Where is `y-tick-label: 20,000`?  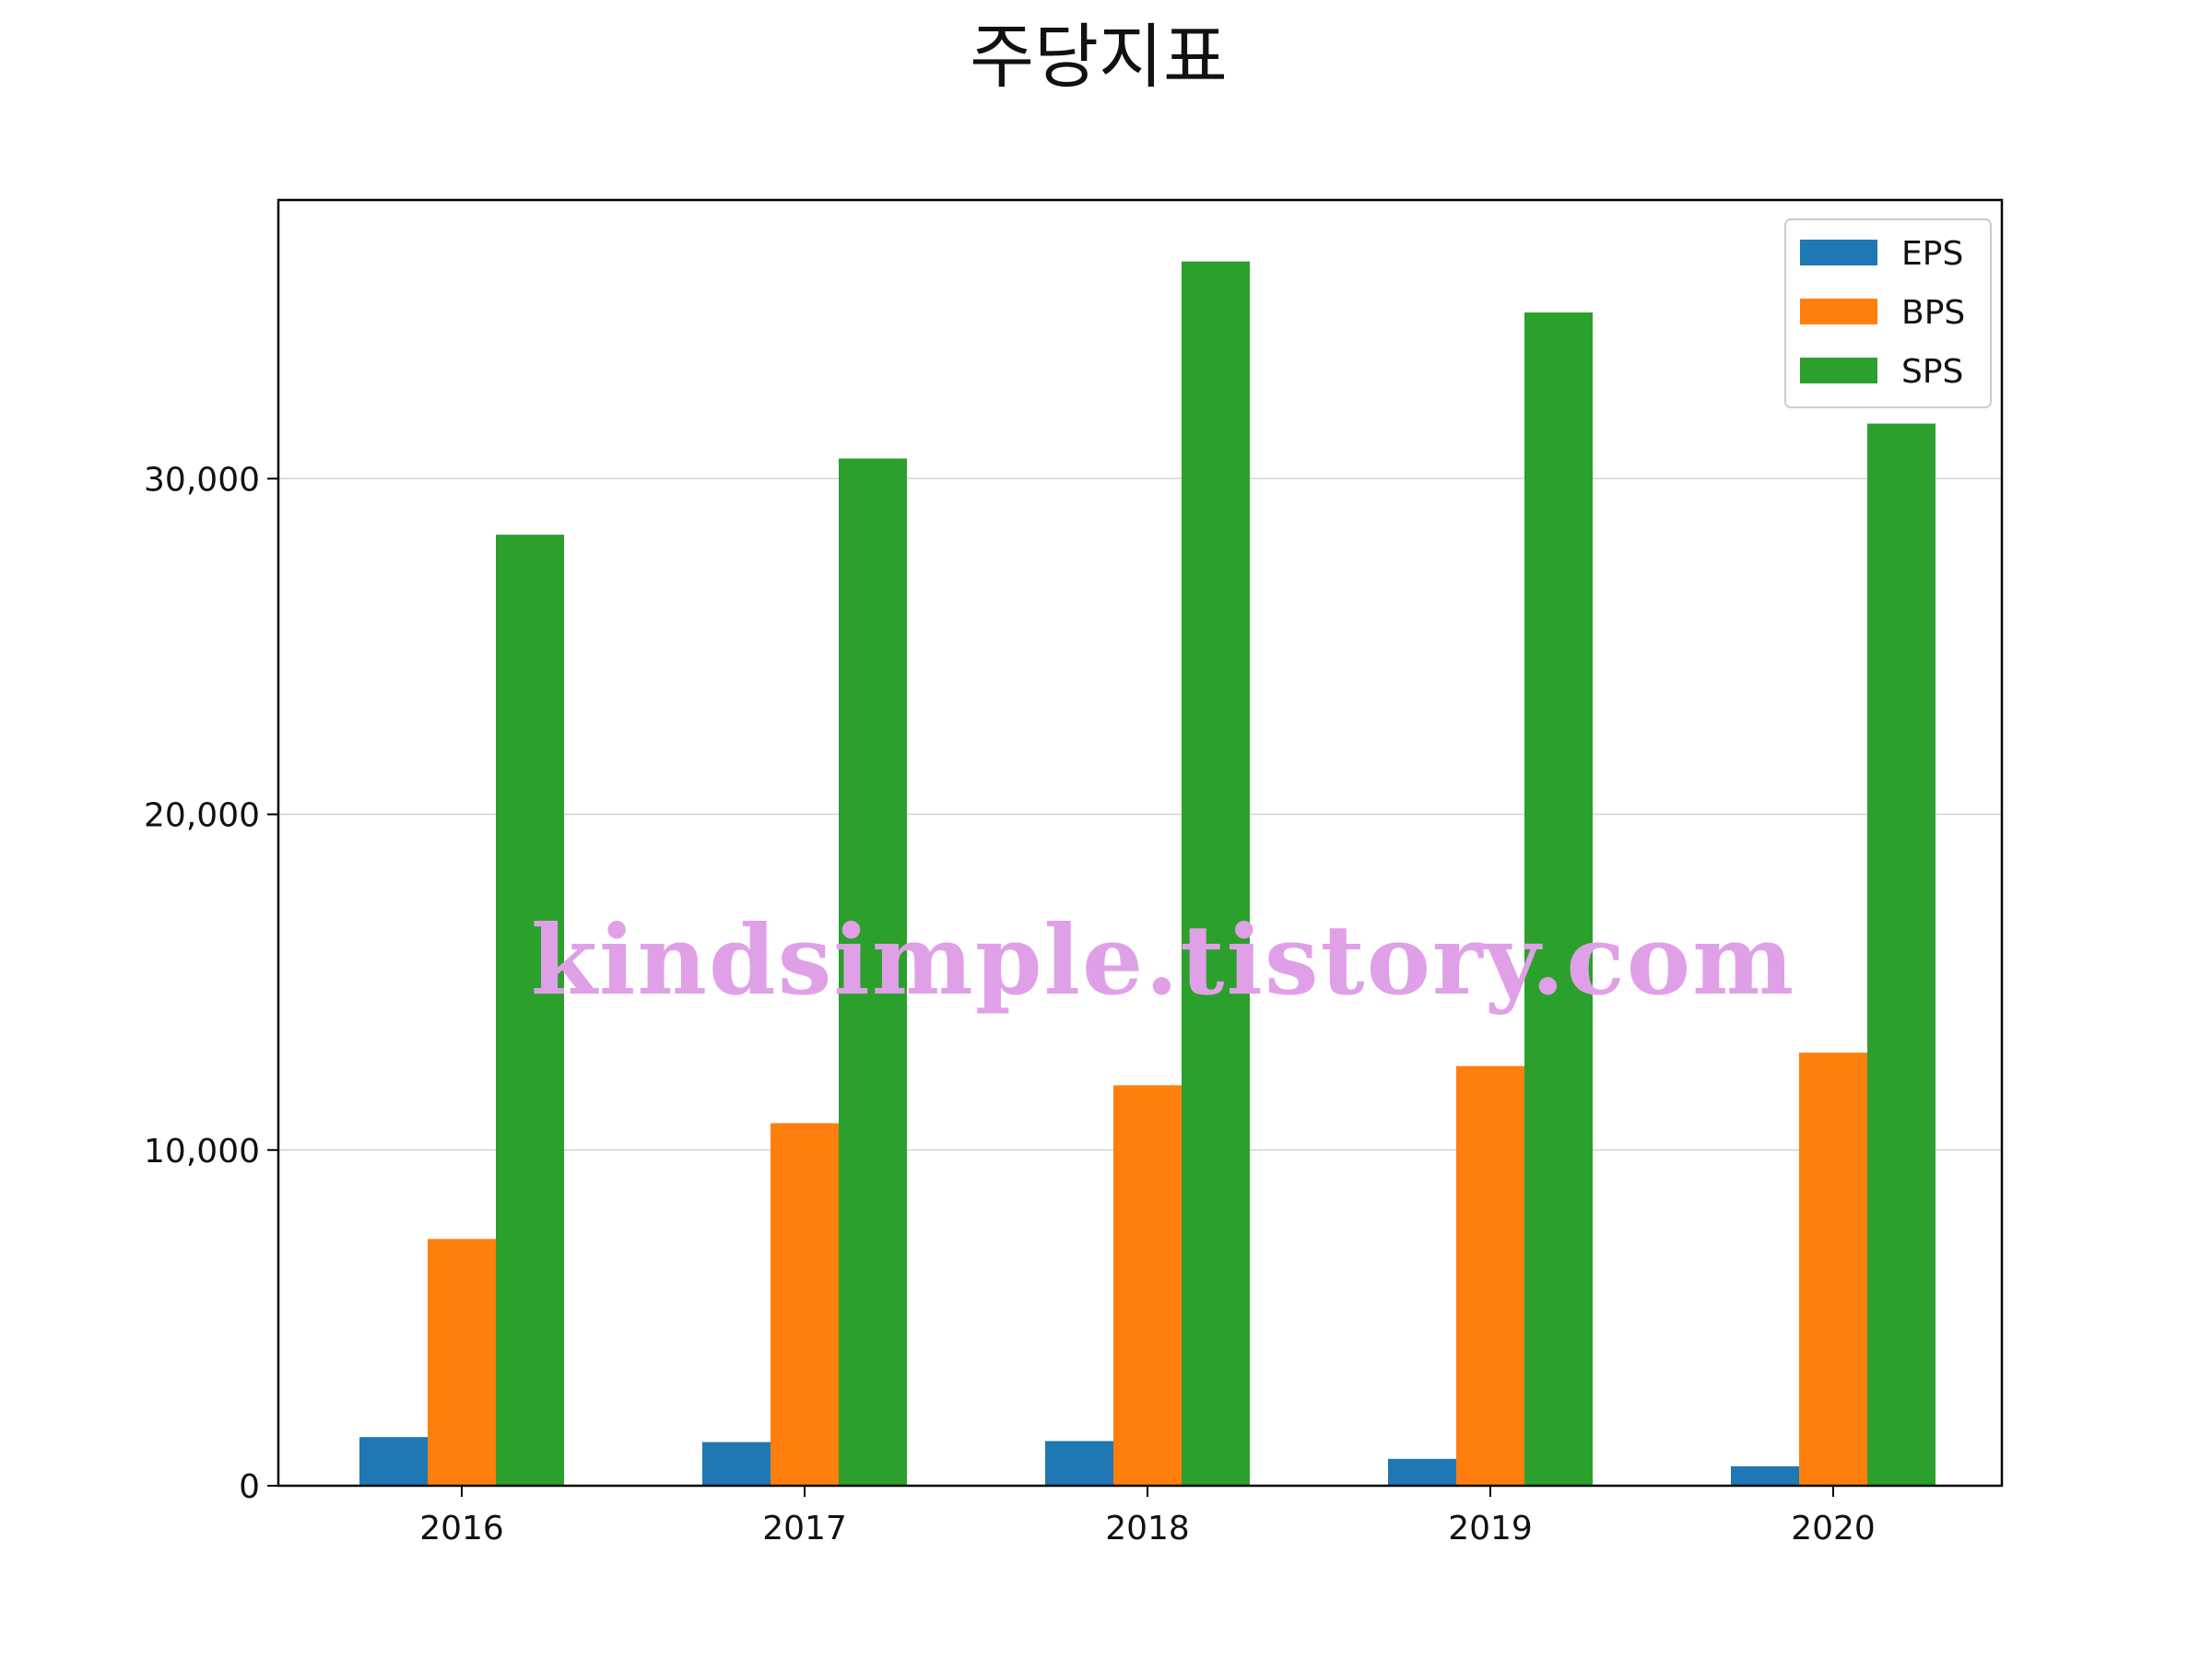
y-tick-label: 20,000 is located at coordinates (202, 816).